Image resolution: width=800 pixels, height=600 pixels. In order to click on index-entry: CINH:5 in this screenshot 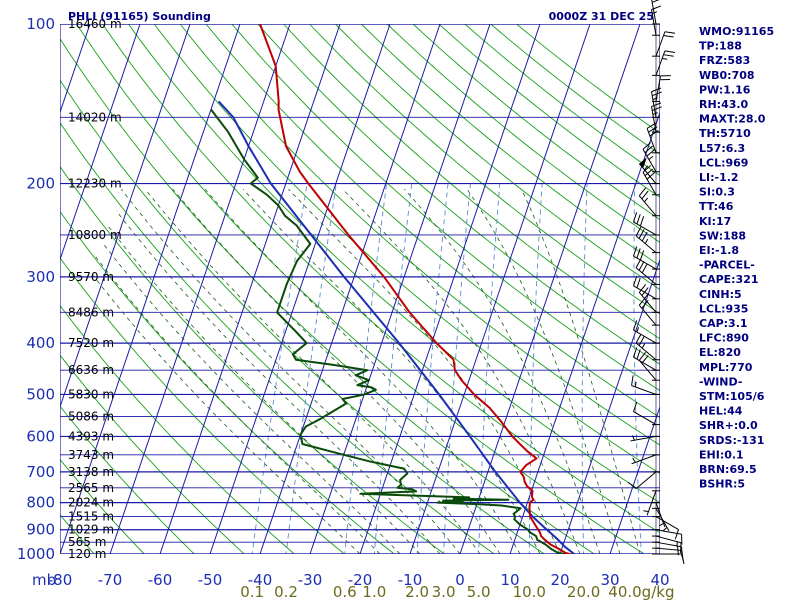, I will do `click(720, 294)`.